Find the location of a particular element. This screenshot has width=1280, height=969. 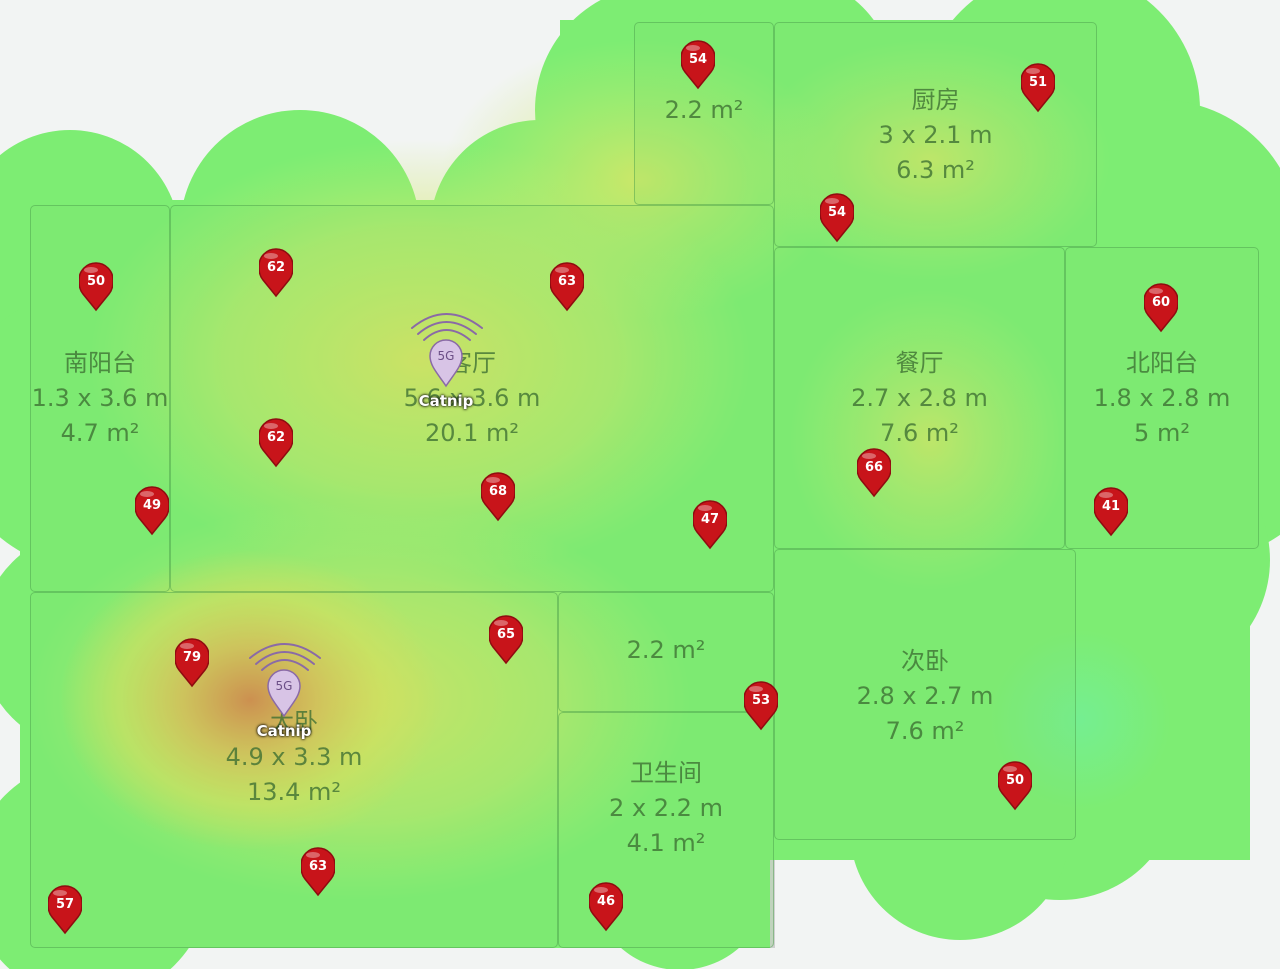

room-name: 北阳台 is located at coordinates (1162, 363).